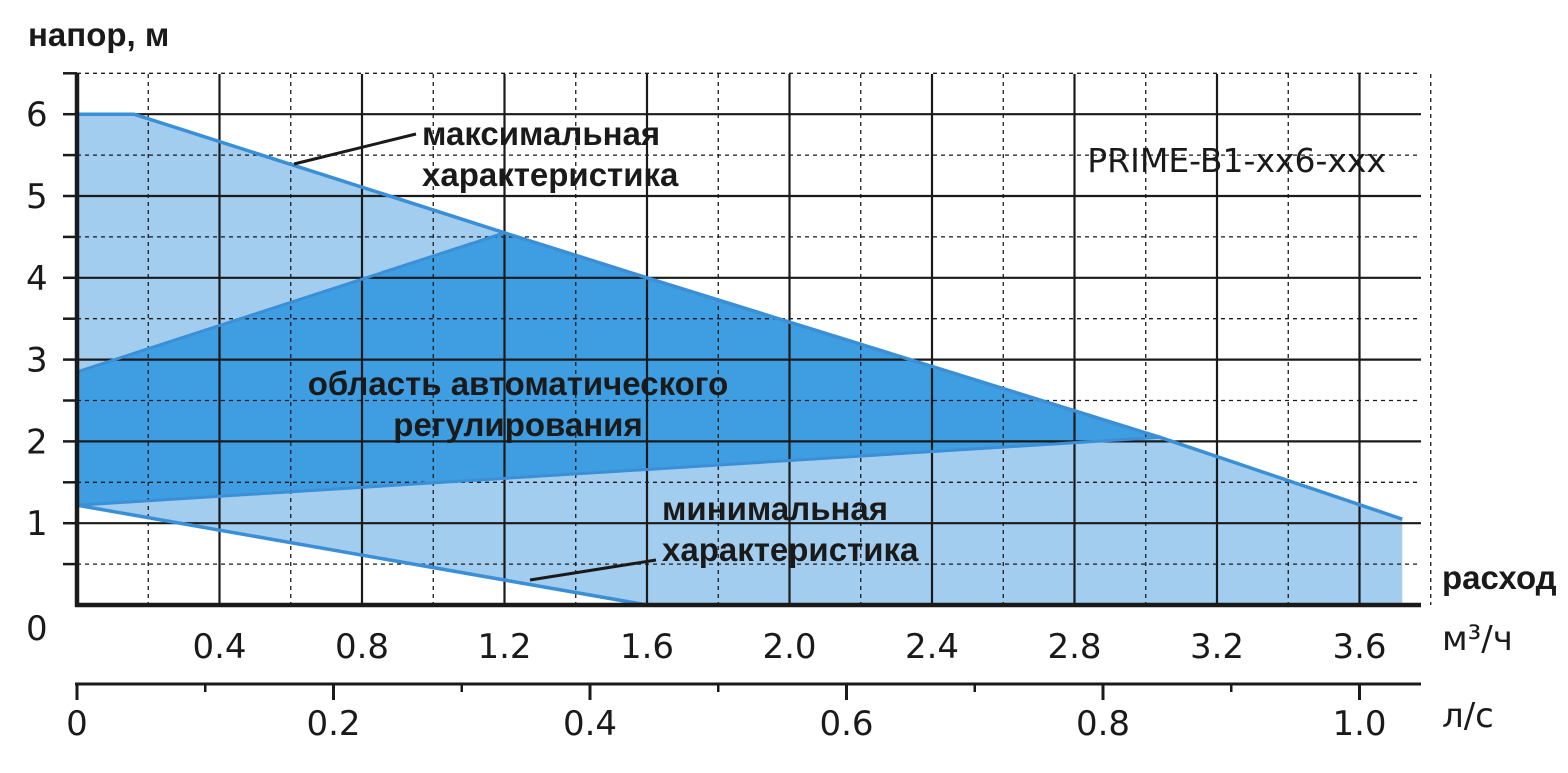 The height and width of the screenshot is (773, 1568). What do you see at coordinates (333, 724) in the screenshot?
I see `x-tick-label-secondary: 0.2` at bounding box center [333, 724].